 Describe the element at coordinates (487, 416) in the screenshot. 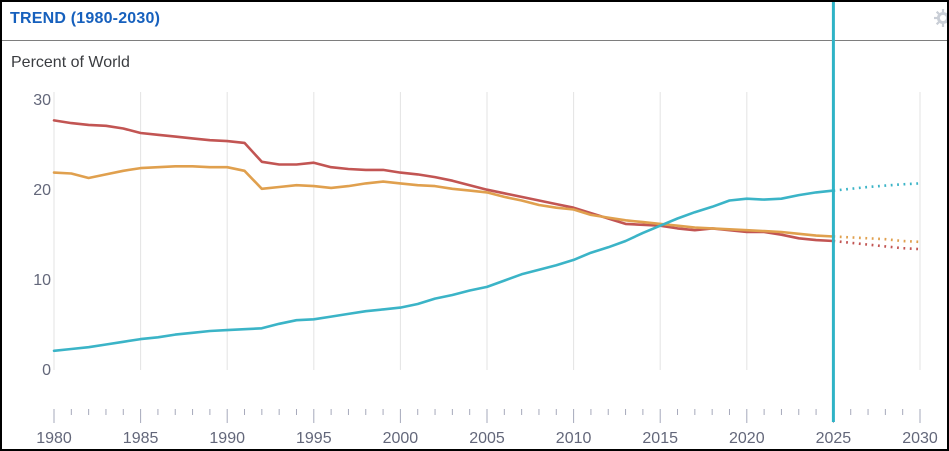

I see `x-axis-ticks` at that location.